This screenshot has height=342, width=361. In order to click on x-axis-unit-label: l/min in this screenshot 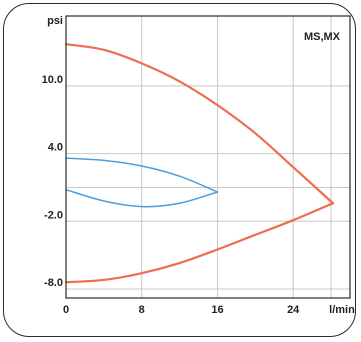, I will do `click(342, 310)`.